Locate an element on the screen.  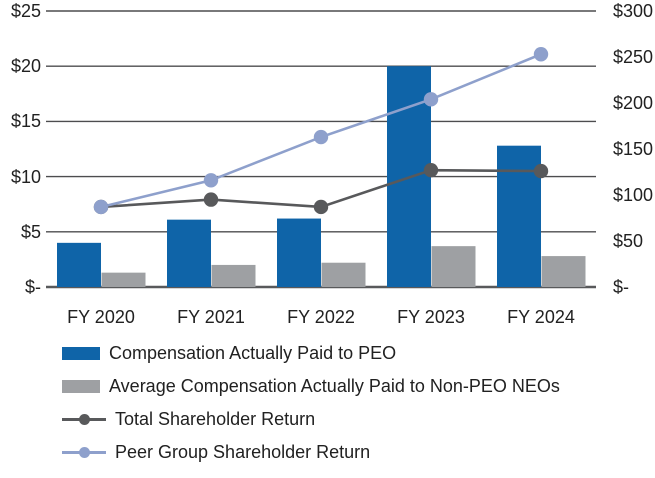
right-axis-tick: $- is located at coordinates (621, 287).